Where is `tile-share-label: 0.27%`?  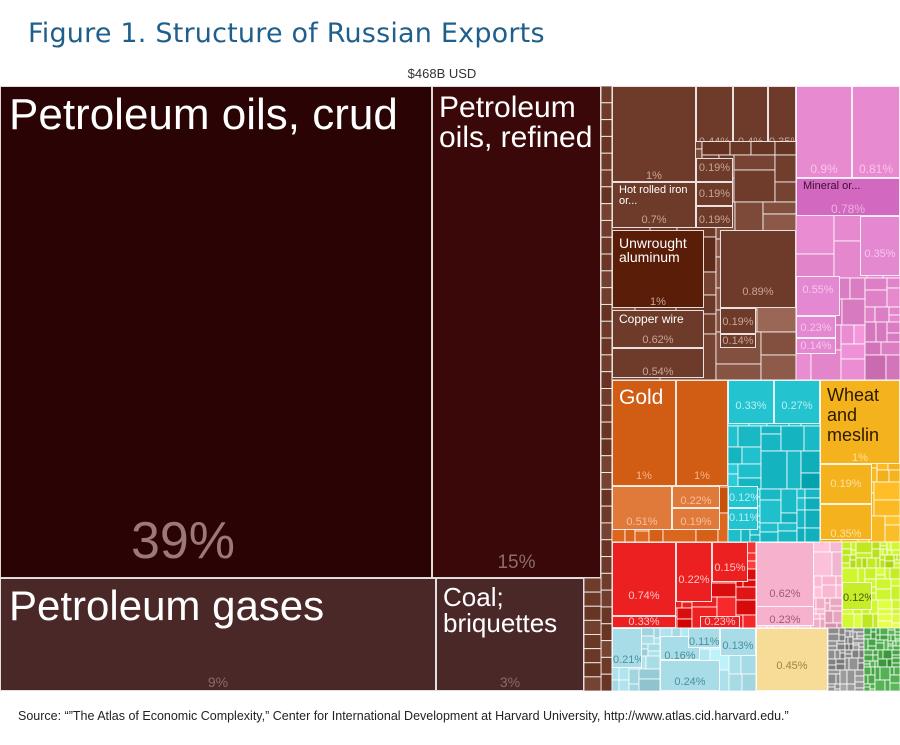 tile-share-label: 0.27% is located at coordinates (797, 406).